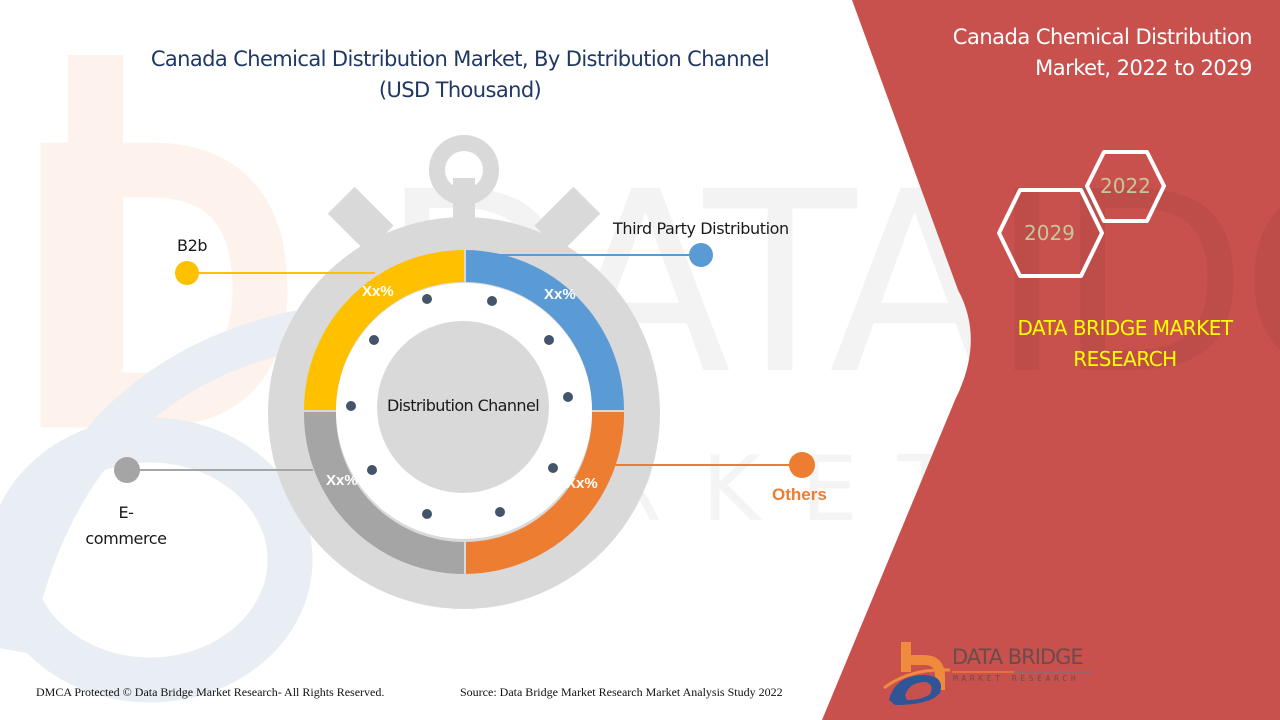 The image size is (1280, 720). What do you see at coordinates (802, 465) in the screenshot?
I see `legend-dot-others` at bounding box center [802, 465].